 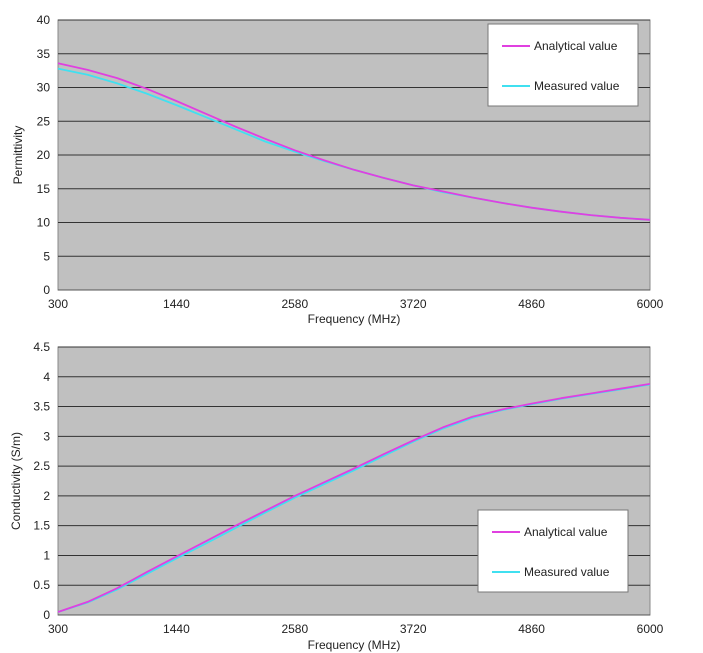 I want to click on conductivity-y-tick-label: 4.5, so click(x=41, y=347).